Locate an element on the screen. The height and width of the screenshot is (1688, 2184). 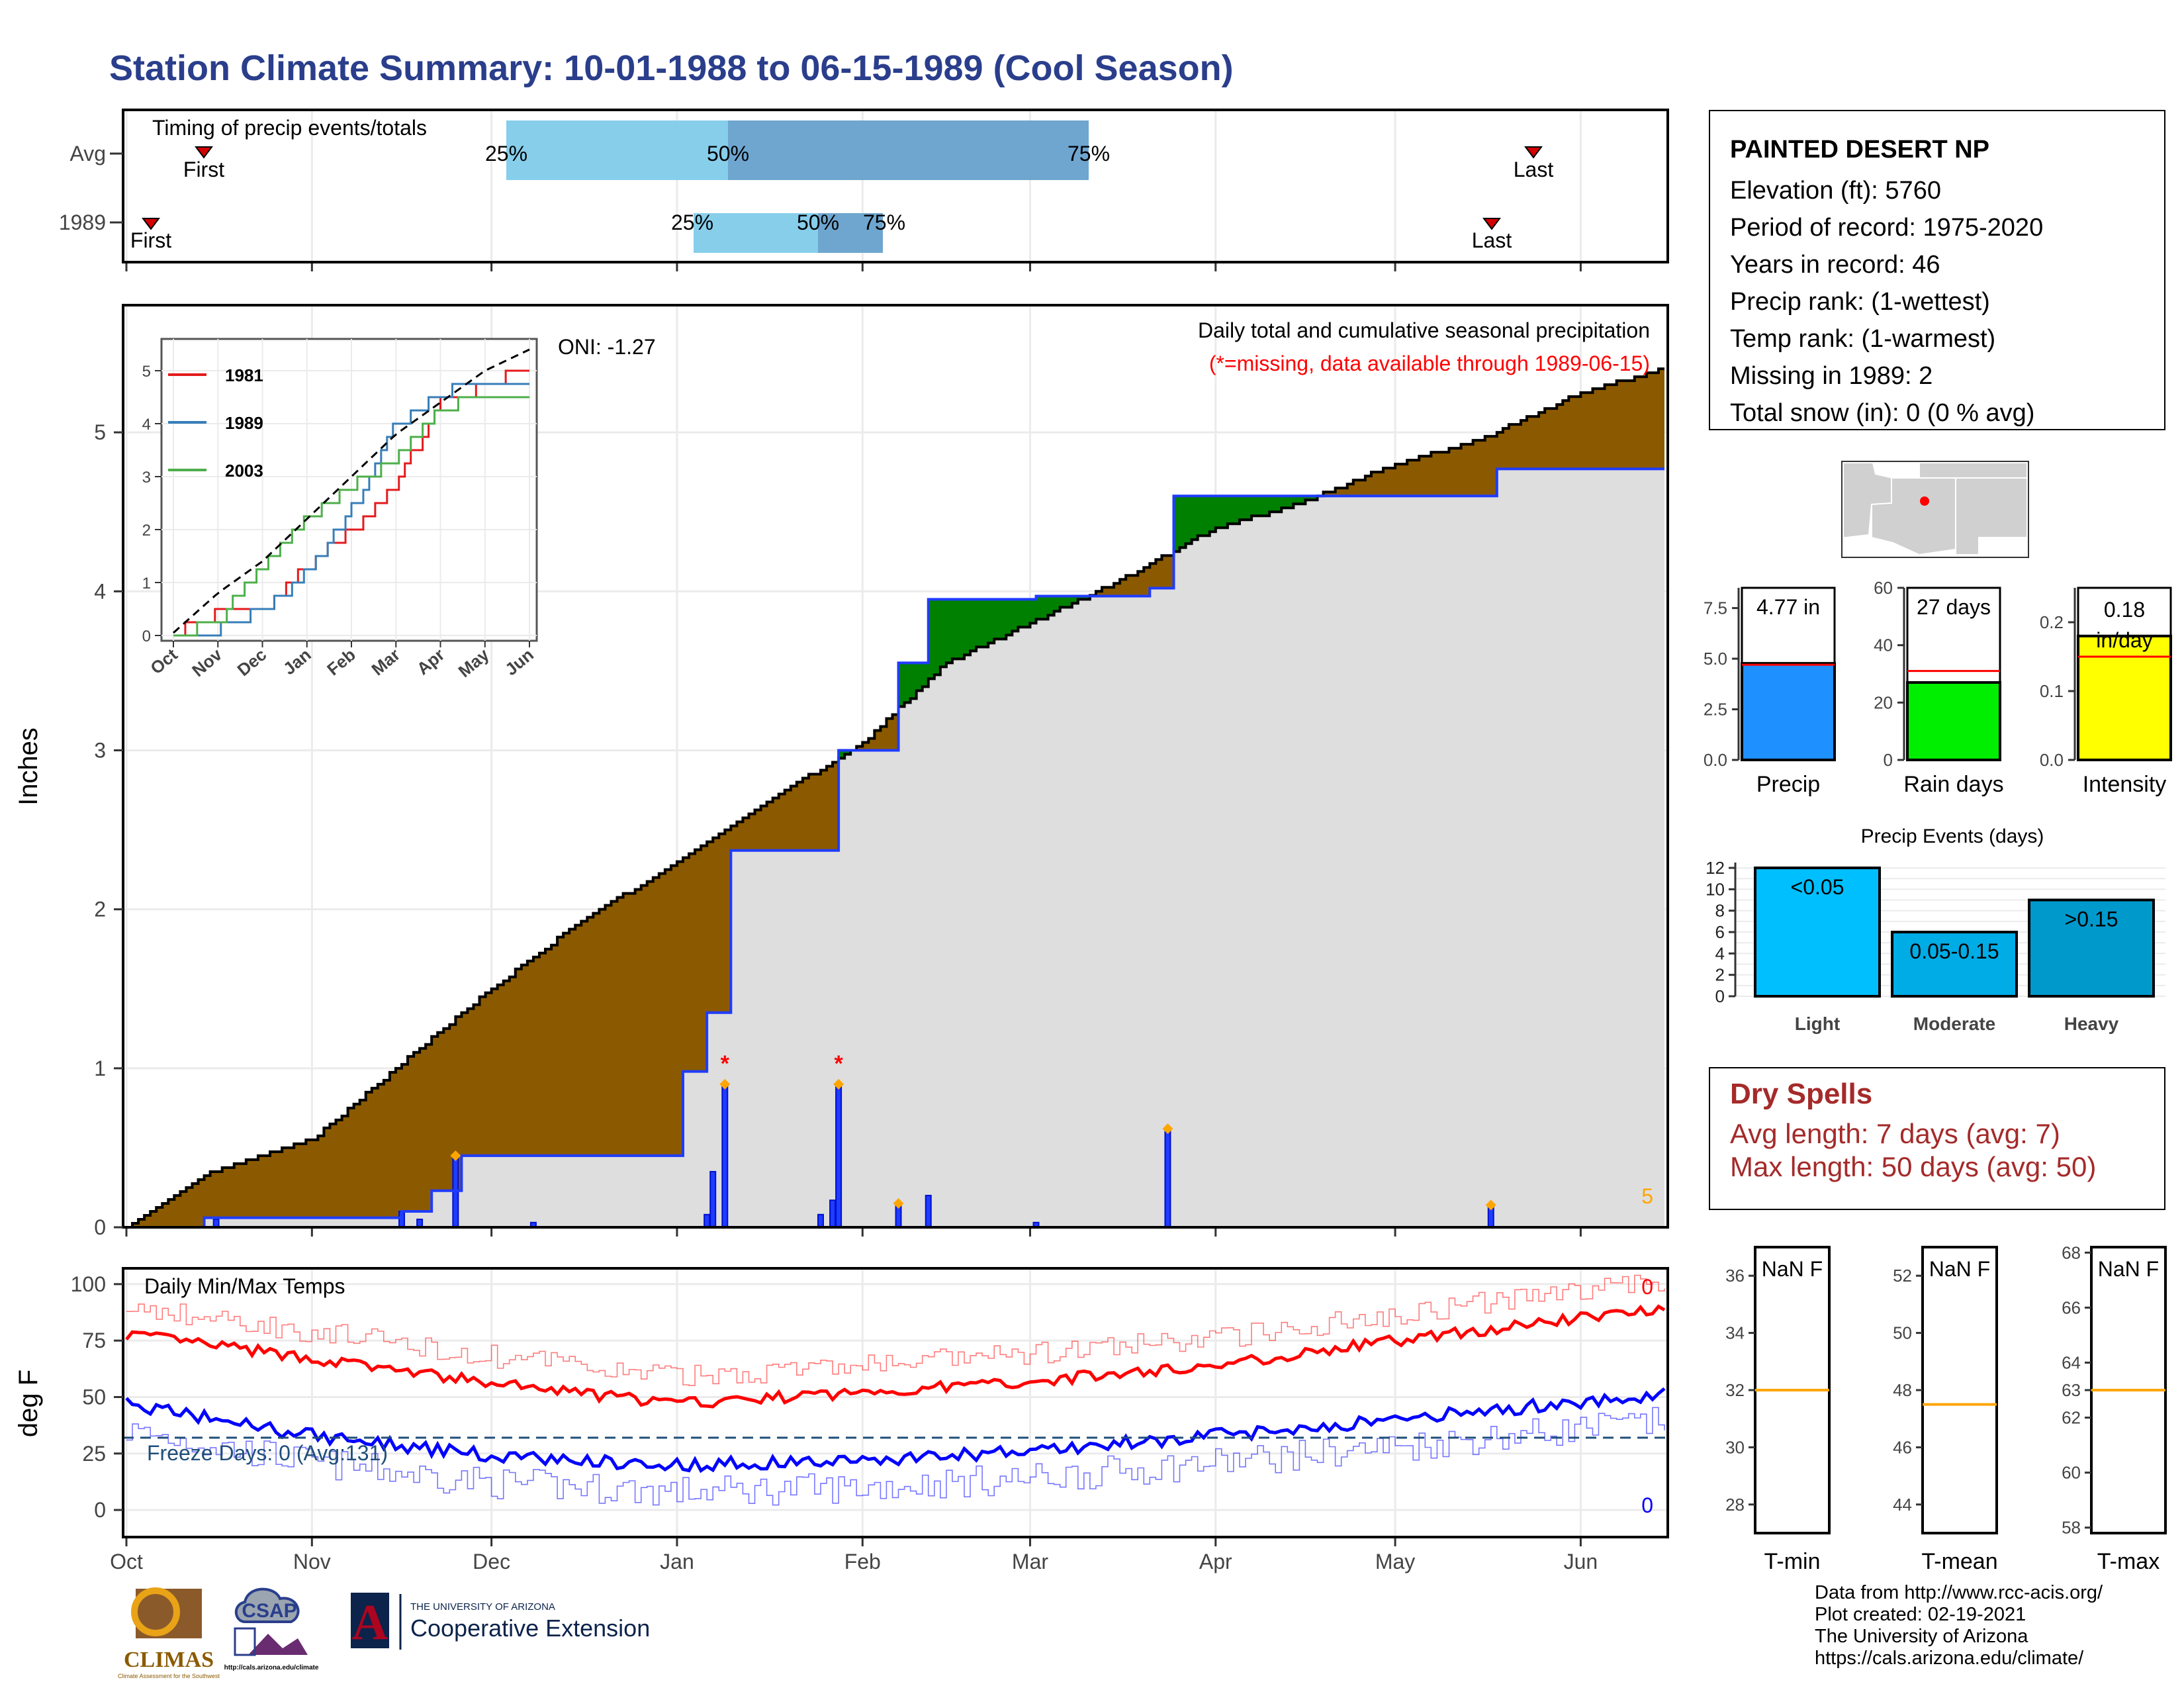
avg-pct-75: 75% is located at coordinates (1089, 153).